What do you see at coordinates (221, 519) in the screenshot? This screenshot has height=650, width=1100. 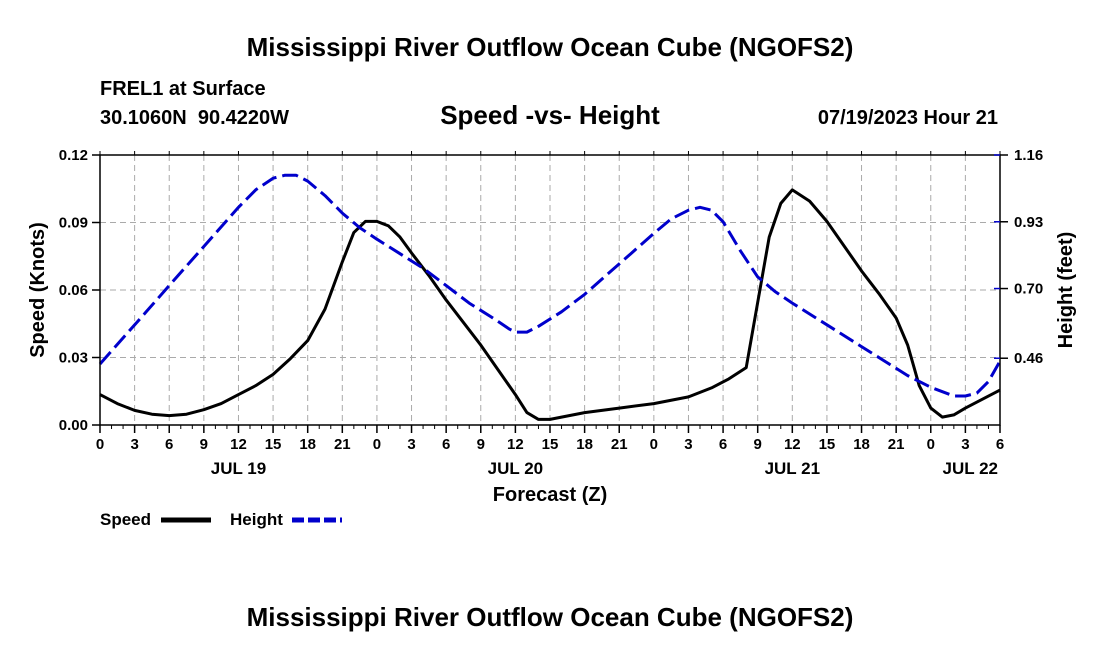 I see `legend: Speed Height` at bounding box center [221, 519].